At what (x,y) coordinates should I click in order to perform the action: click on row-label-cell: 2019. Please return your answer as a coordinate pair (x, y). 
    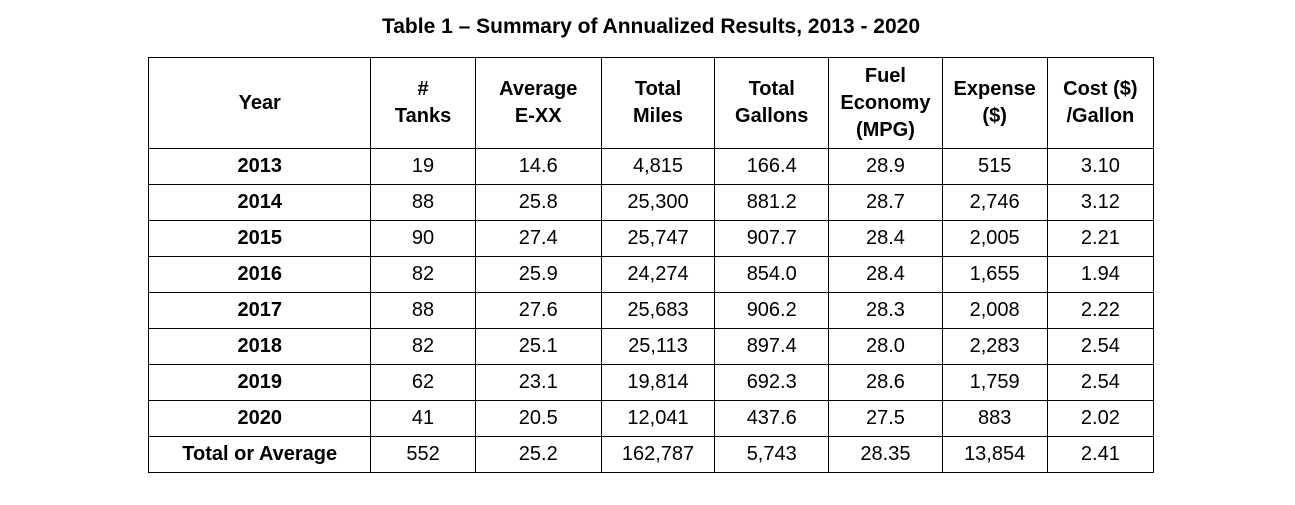
    Looking at the image, I should click on (259, 382).